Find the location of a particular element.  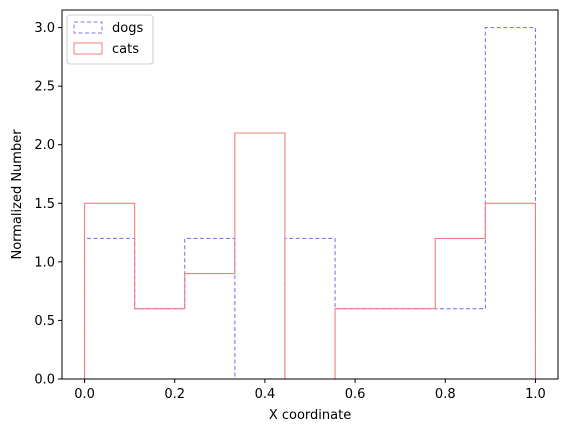

y-tick-label: 2.5 is located at coordinates (44, 87).